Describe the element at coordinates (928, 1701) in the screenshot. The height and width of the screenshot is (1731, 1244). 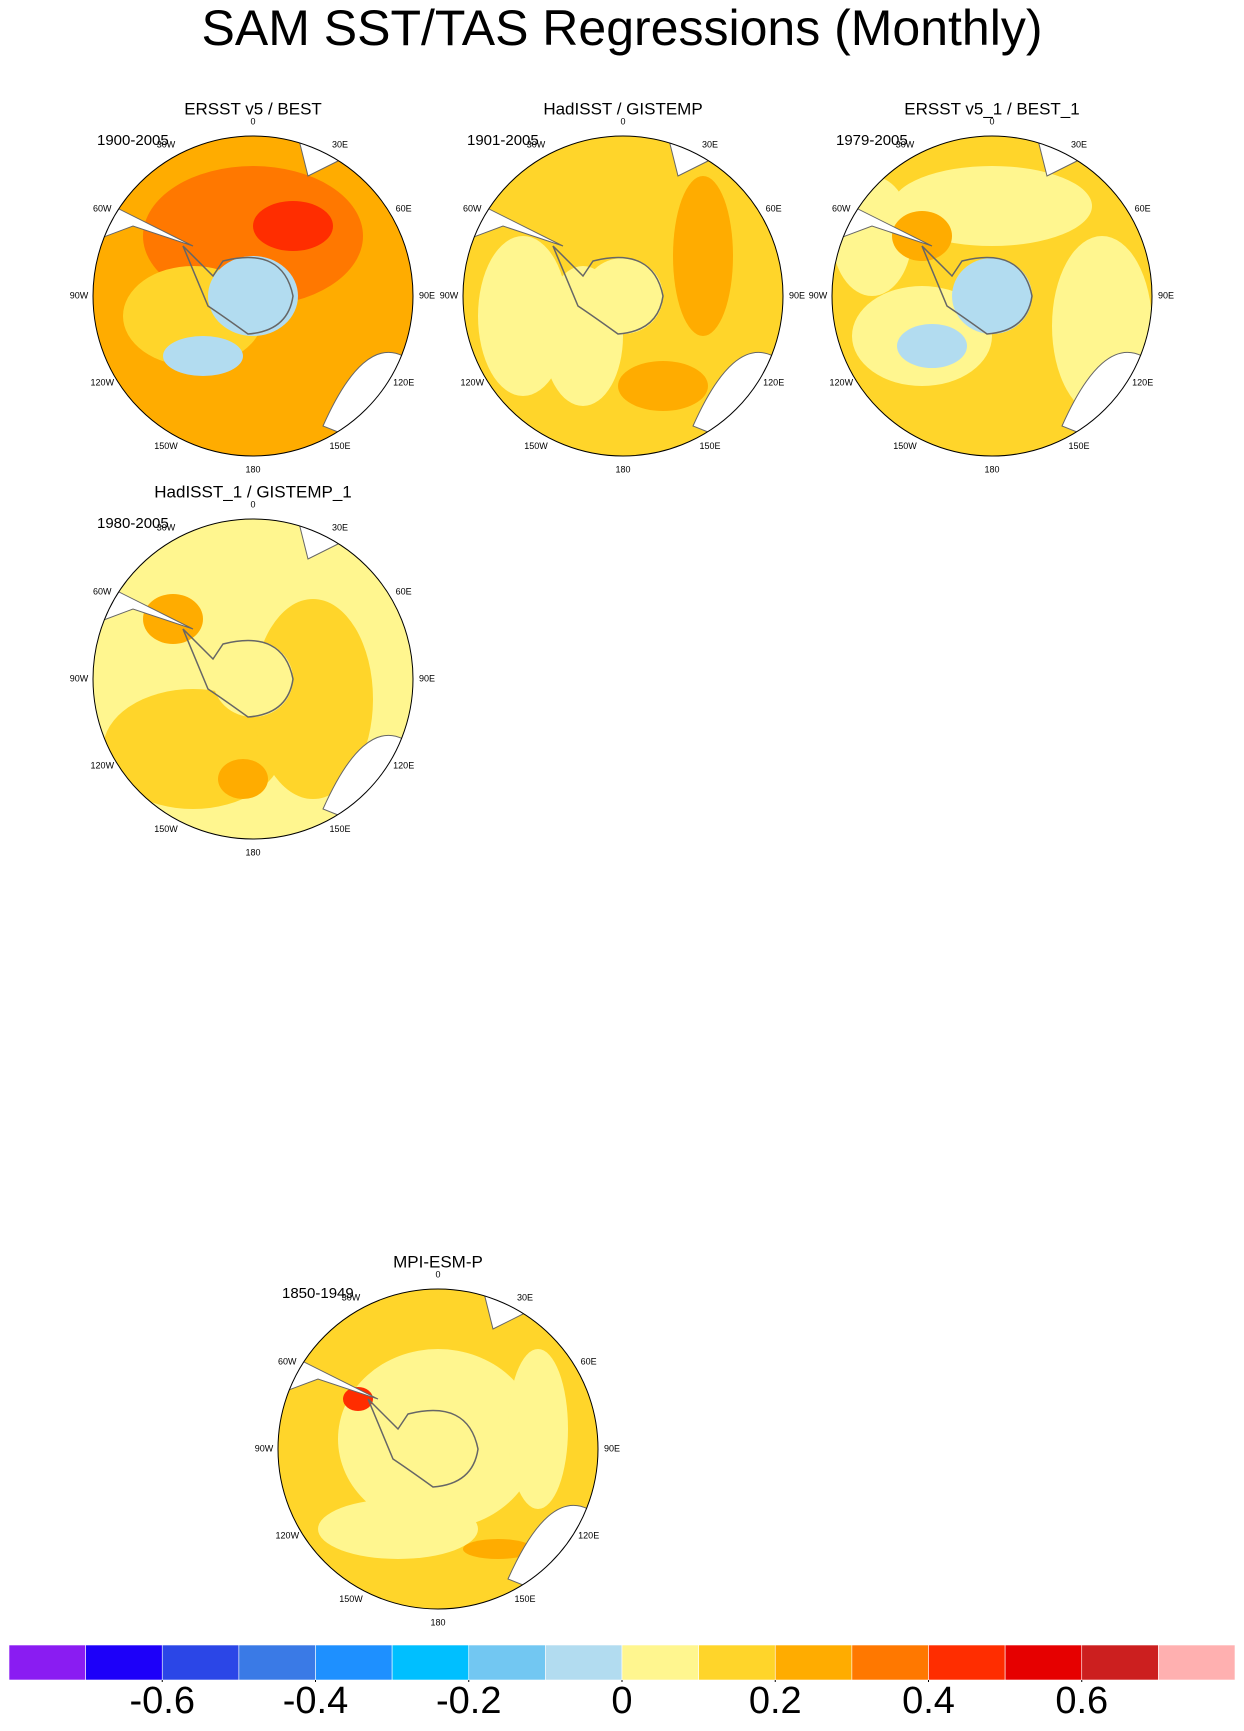
I see `colorbar-tick-label: 0.4` at that location.